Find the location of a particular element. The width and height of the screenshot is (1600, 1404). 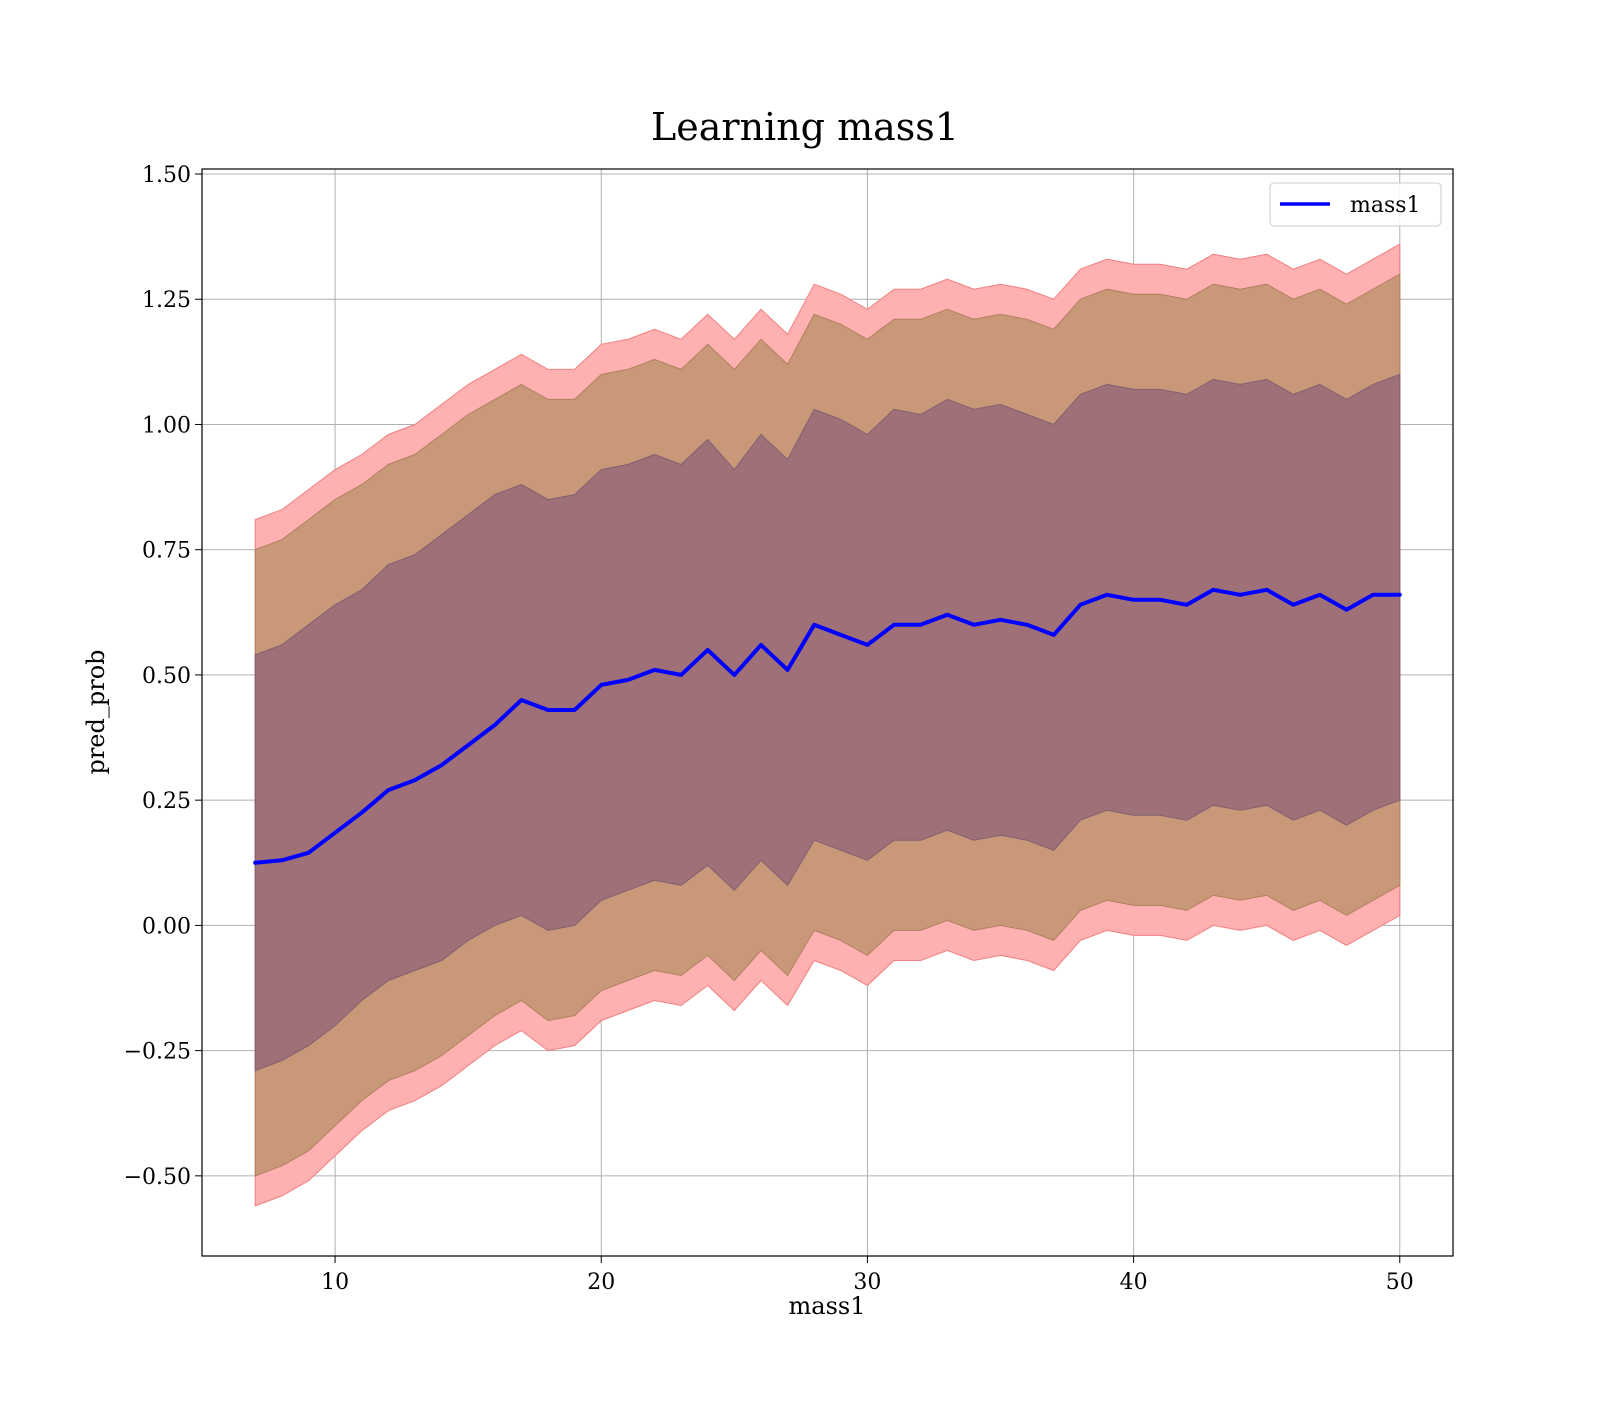

x-tick-label-4: 50 is located at coordinates (1400, 1282).